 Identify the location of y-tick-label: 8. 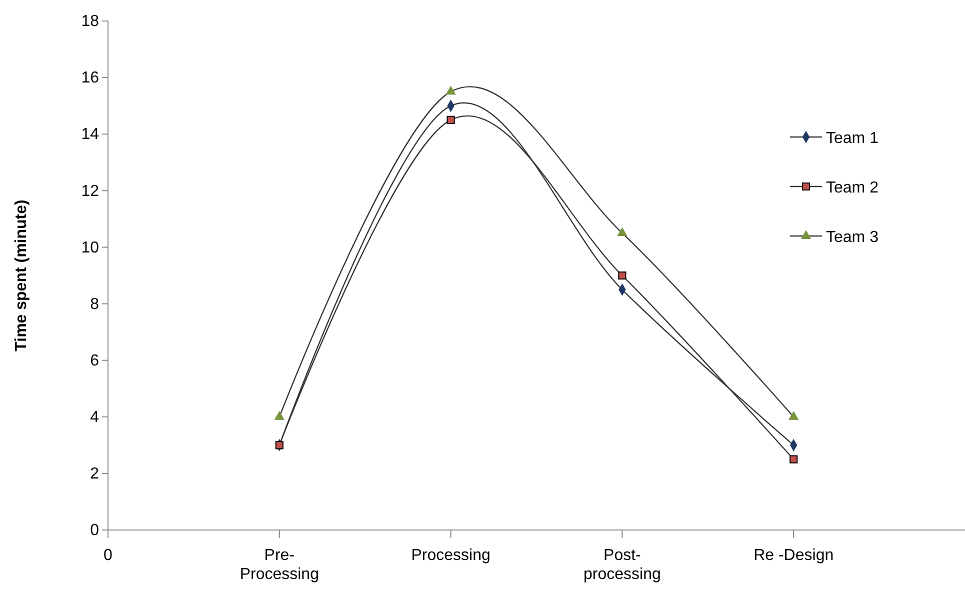
(95, 304).